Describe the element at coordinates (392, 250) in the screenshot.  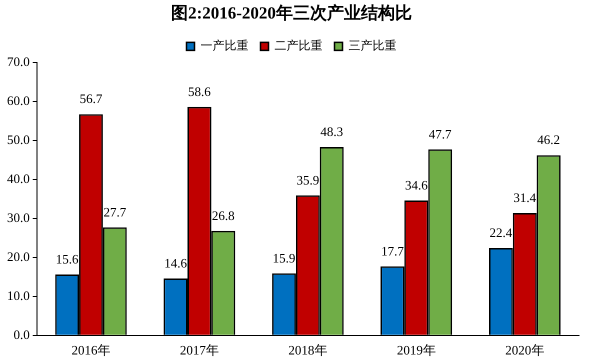
I see `data-label: 17.7` at that location.